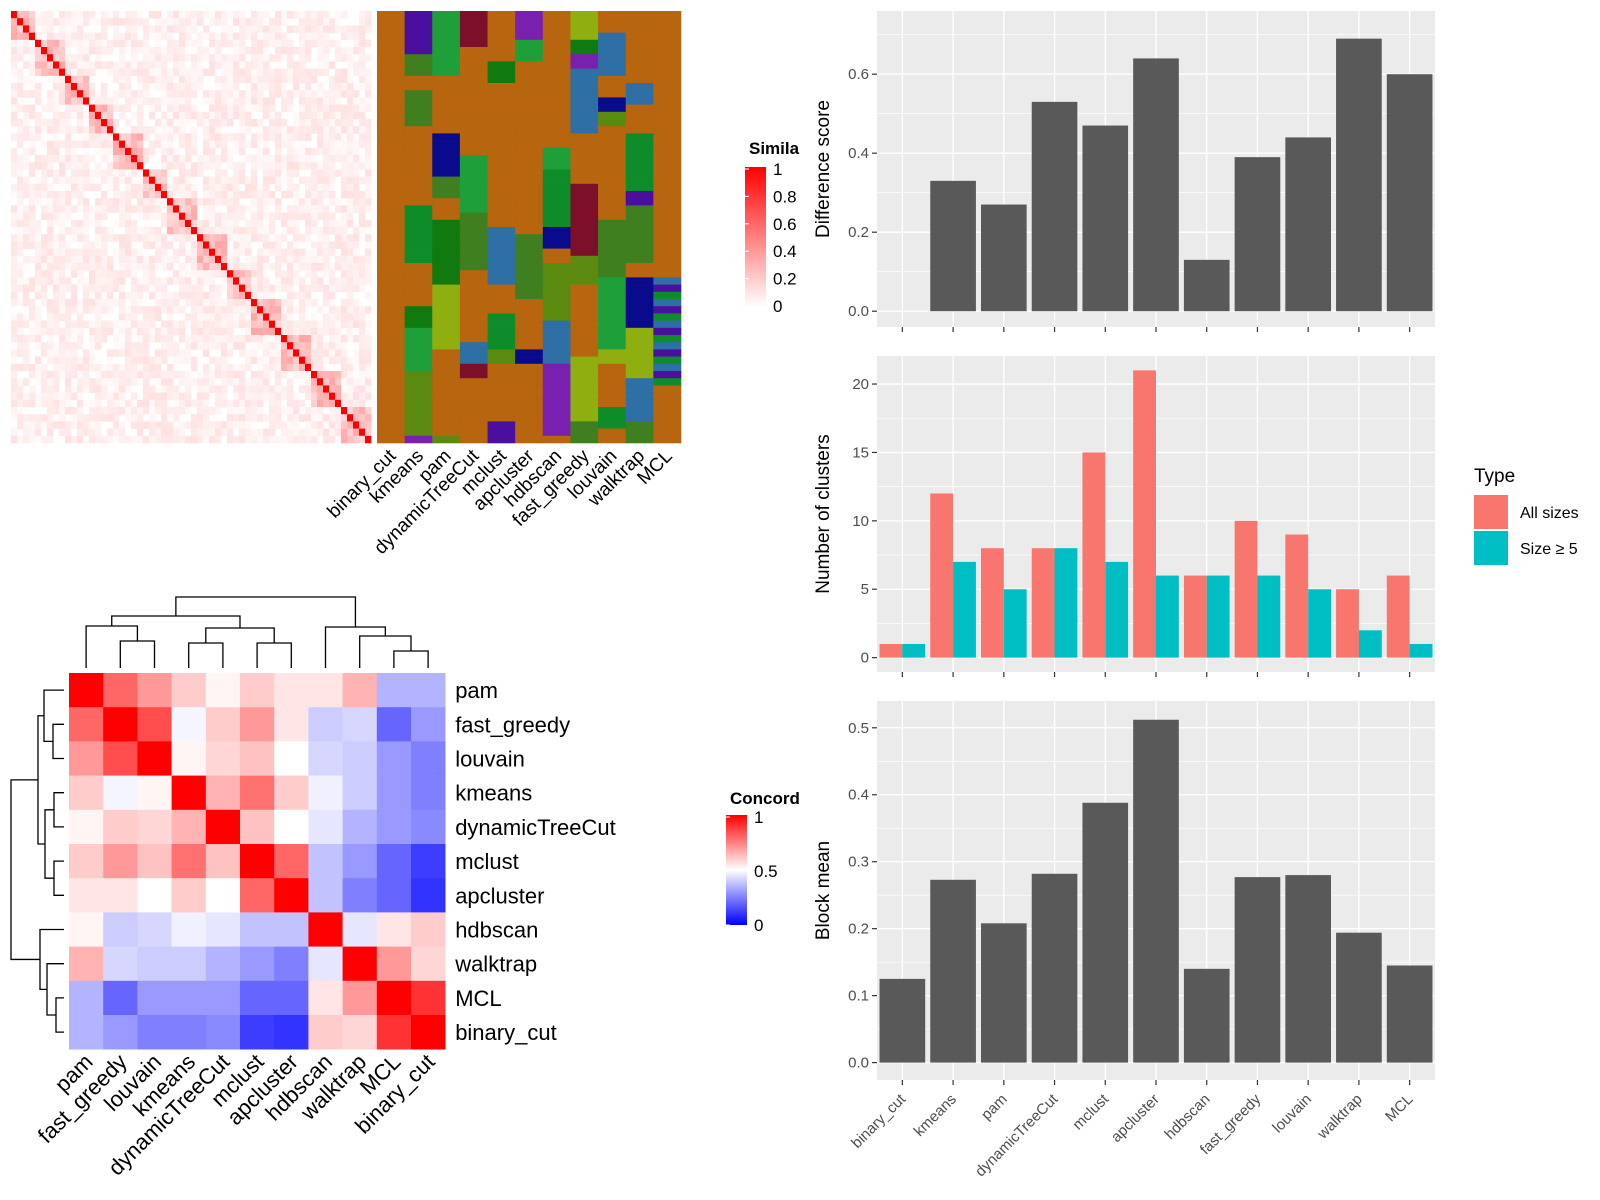 The height and width of the screenshot is (1200, 1600). Describe the element at coordinates (772, 227) in the screenshot. I see `similarity-legend: Simila 10.80.60.40.20` at that location.